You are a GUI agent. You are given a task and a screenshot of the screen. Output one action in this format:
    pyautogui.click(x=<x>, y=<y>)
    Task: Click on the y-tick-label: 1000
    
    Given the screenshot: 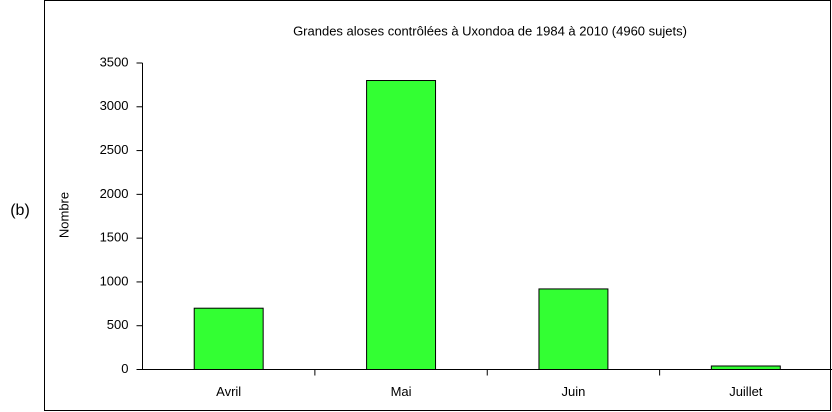 What is the action you would take?
    pyautogui.click(x=114, y=280)
    